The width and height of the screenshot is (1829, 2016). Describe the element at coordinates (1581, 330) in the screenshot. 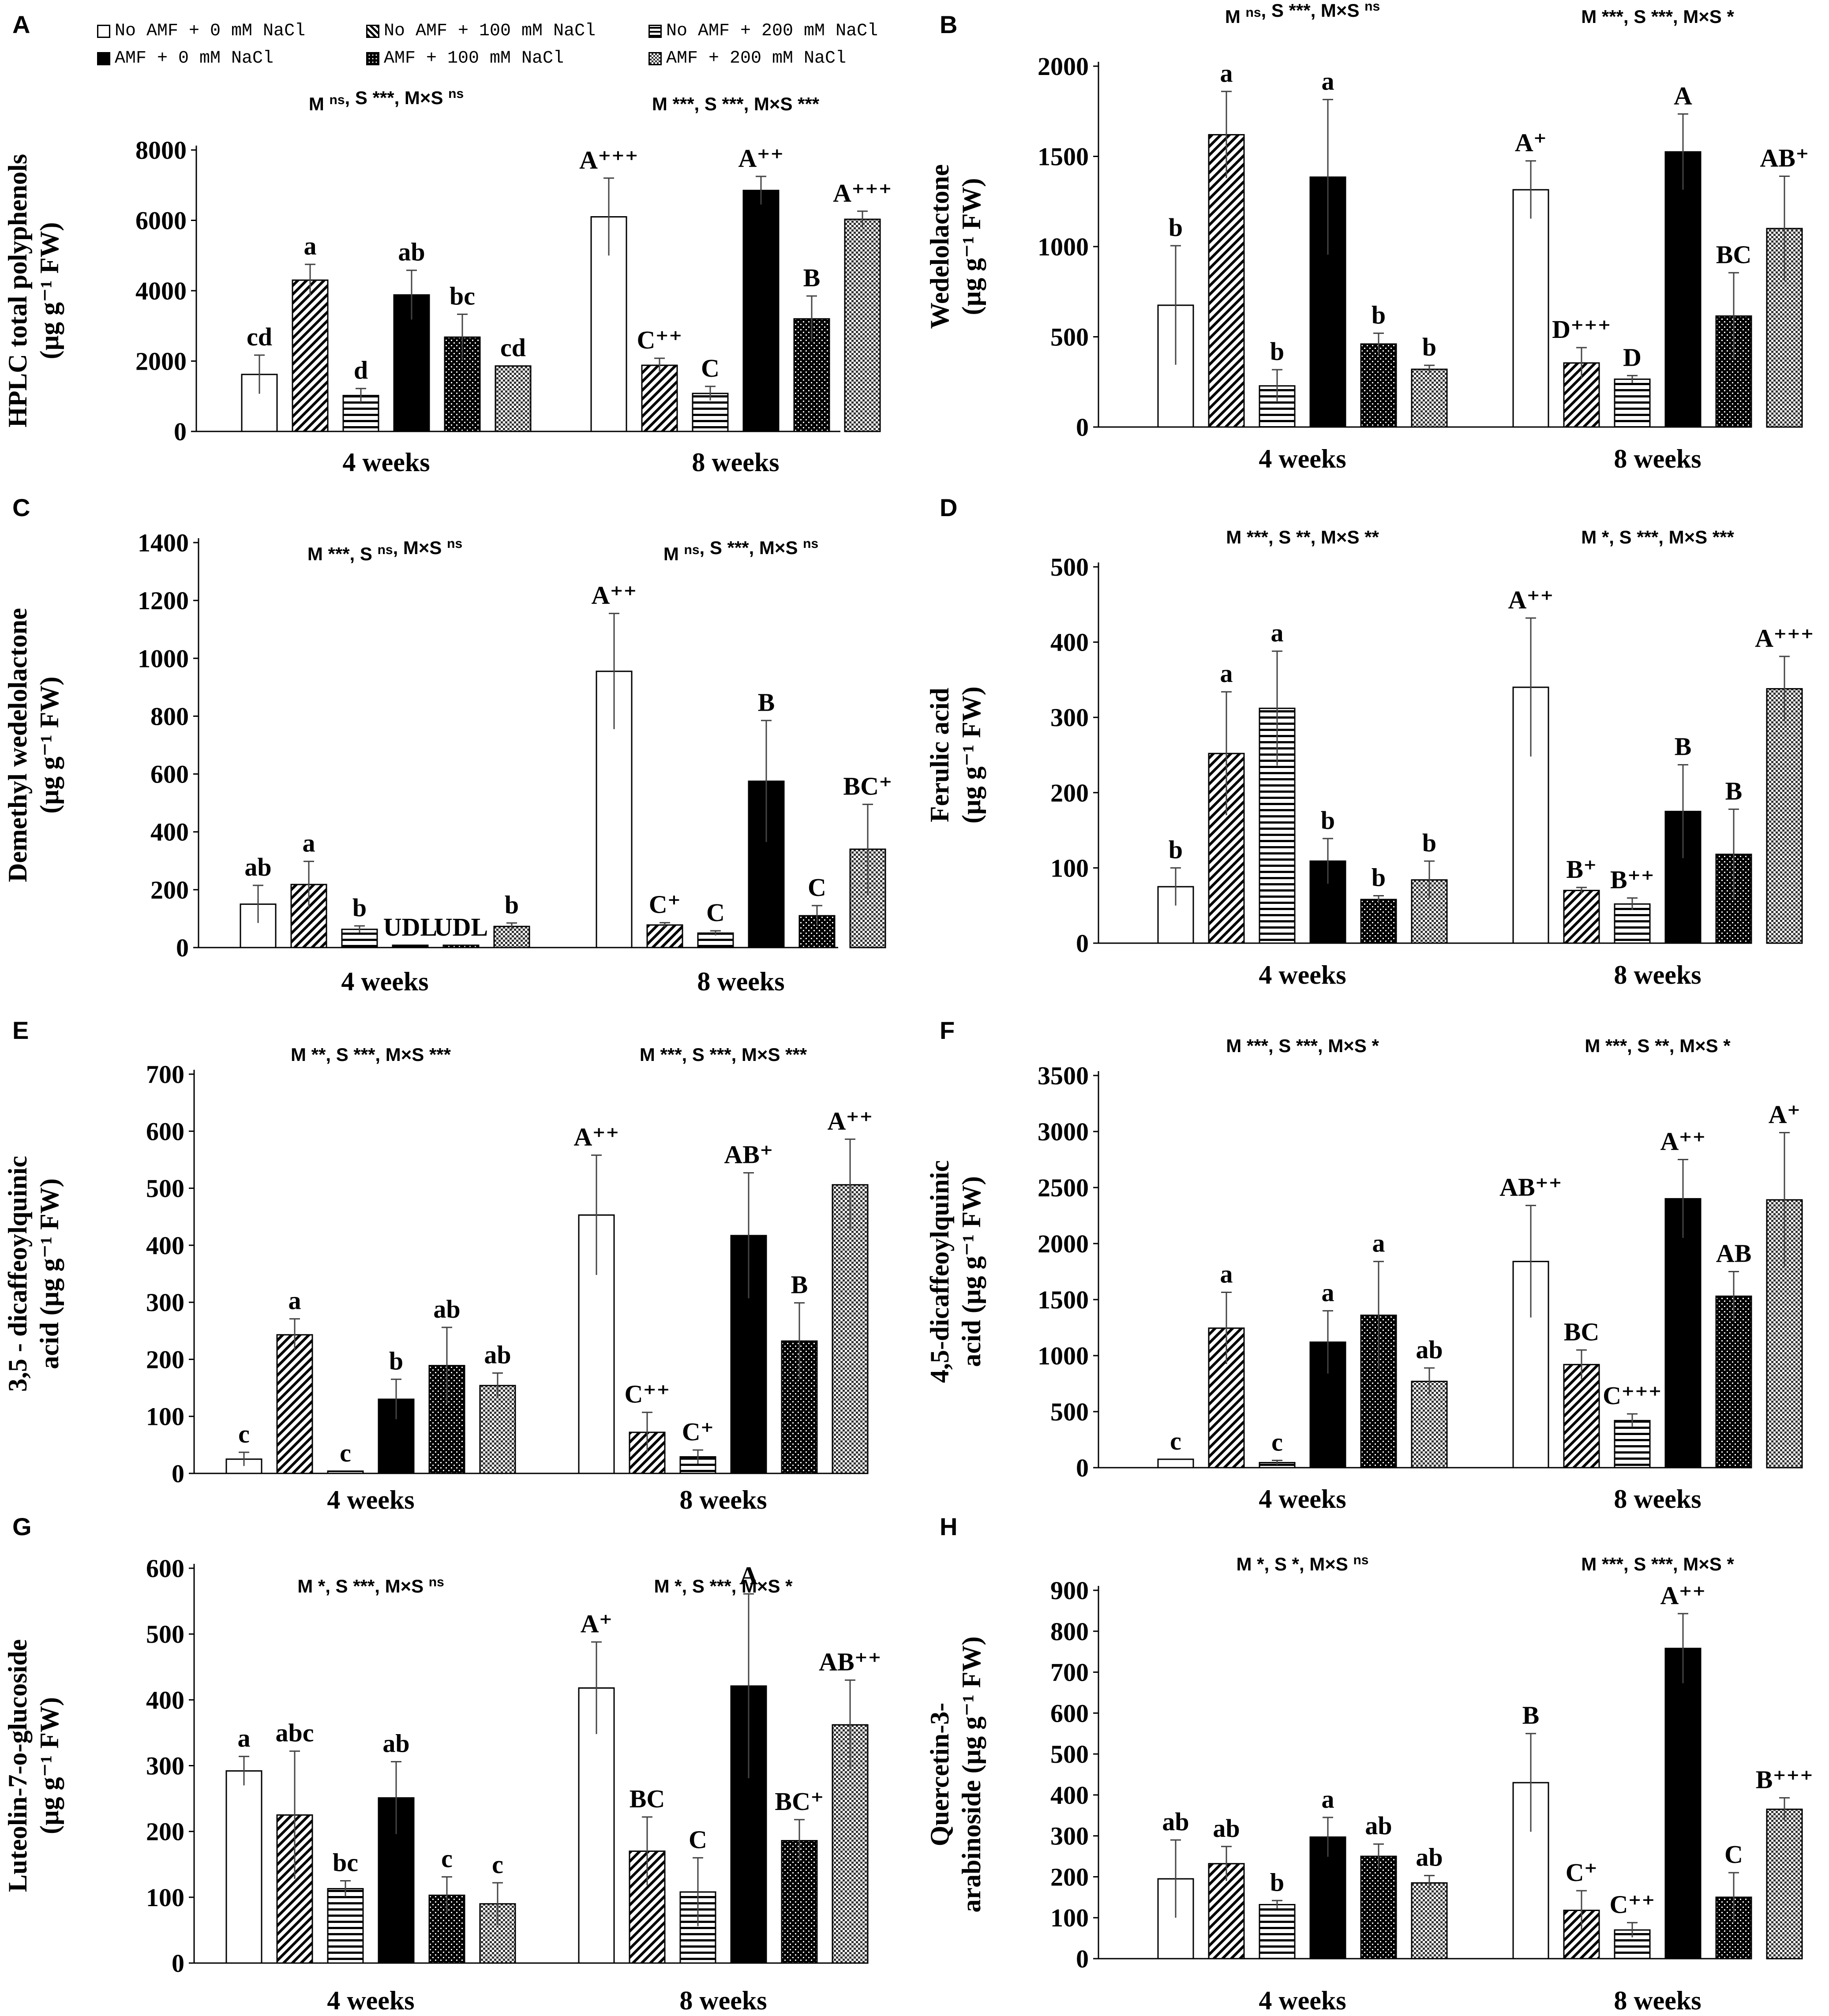

I see `significance-label: D⁺⁺⁺` at that location.